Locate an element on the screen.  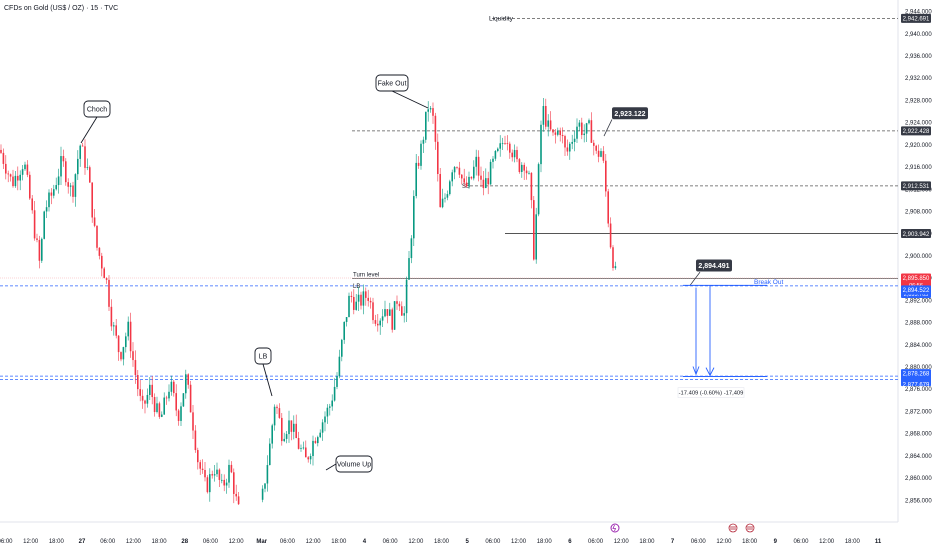
turn-level-label: Turn level is located at coordinates (366, 275).